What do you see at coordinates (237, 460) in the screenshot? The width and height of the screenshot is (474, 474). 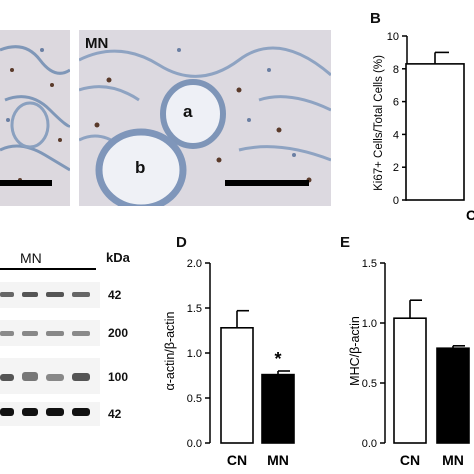 I see `chart-d-xtick-label: CN` at bounding box center [237, 460].